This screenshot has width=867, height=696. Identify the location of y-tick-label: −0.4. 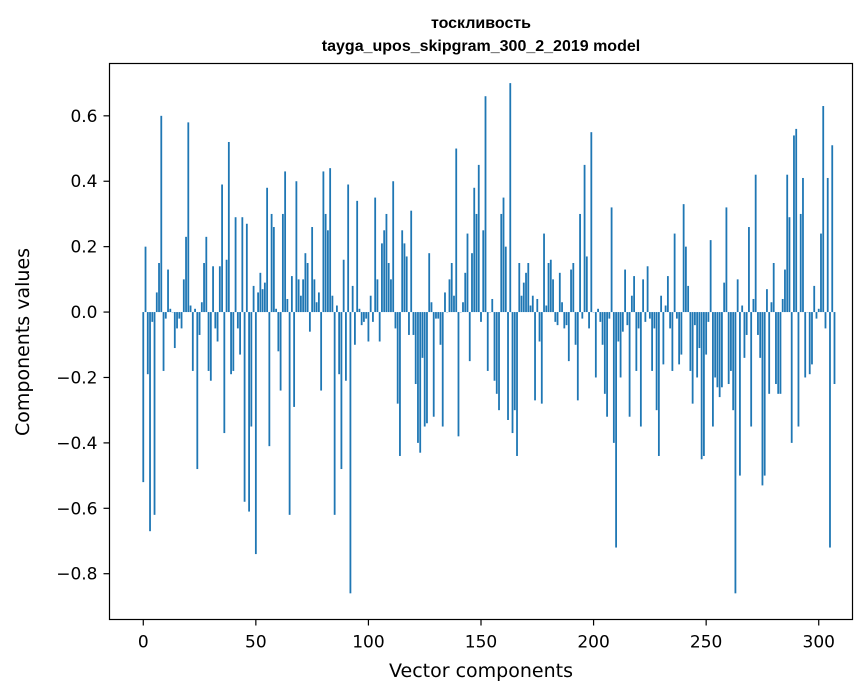
(76, 444).